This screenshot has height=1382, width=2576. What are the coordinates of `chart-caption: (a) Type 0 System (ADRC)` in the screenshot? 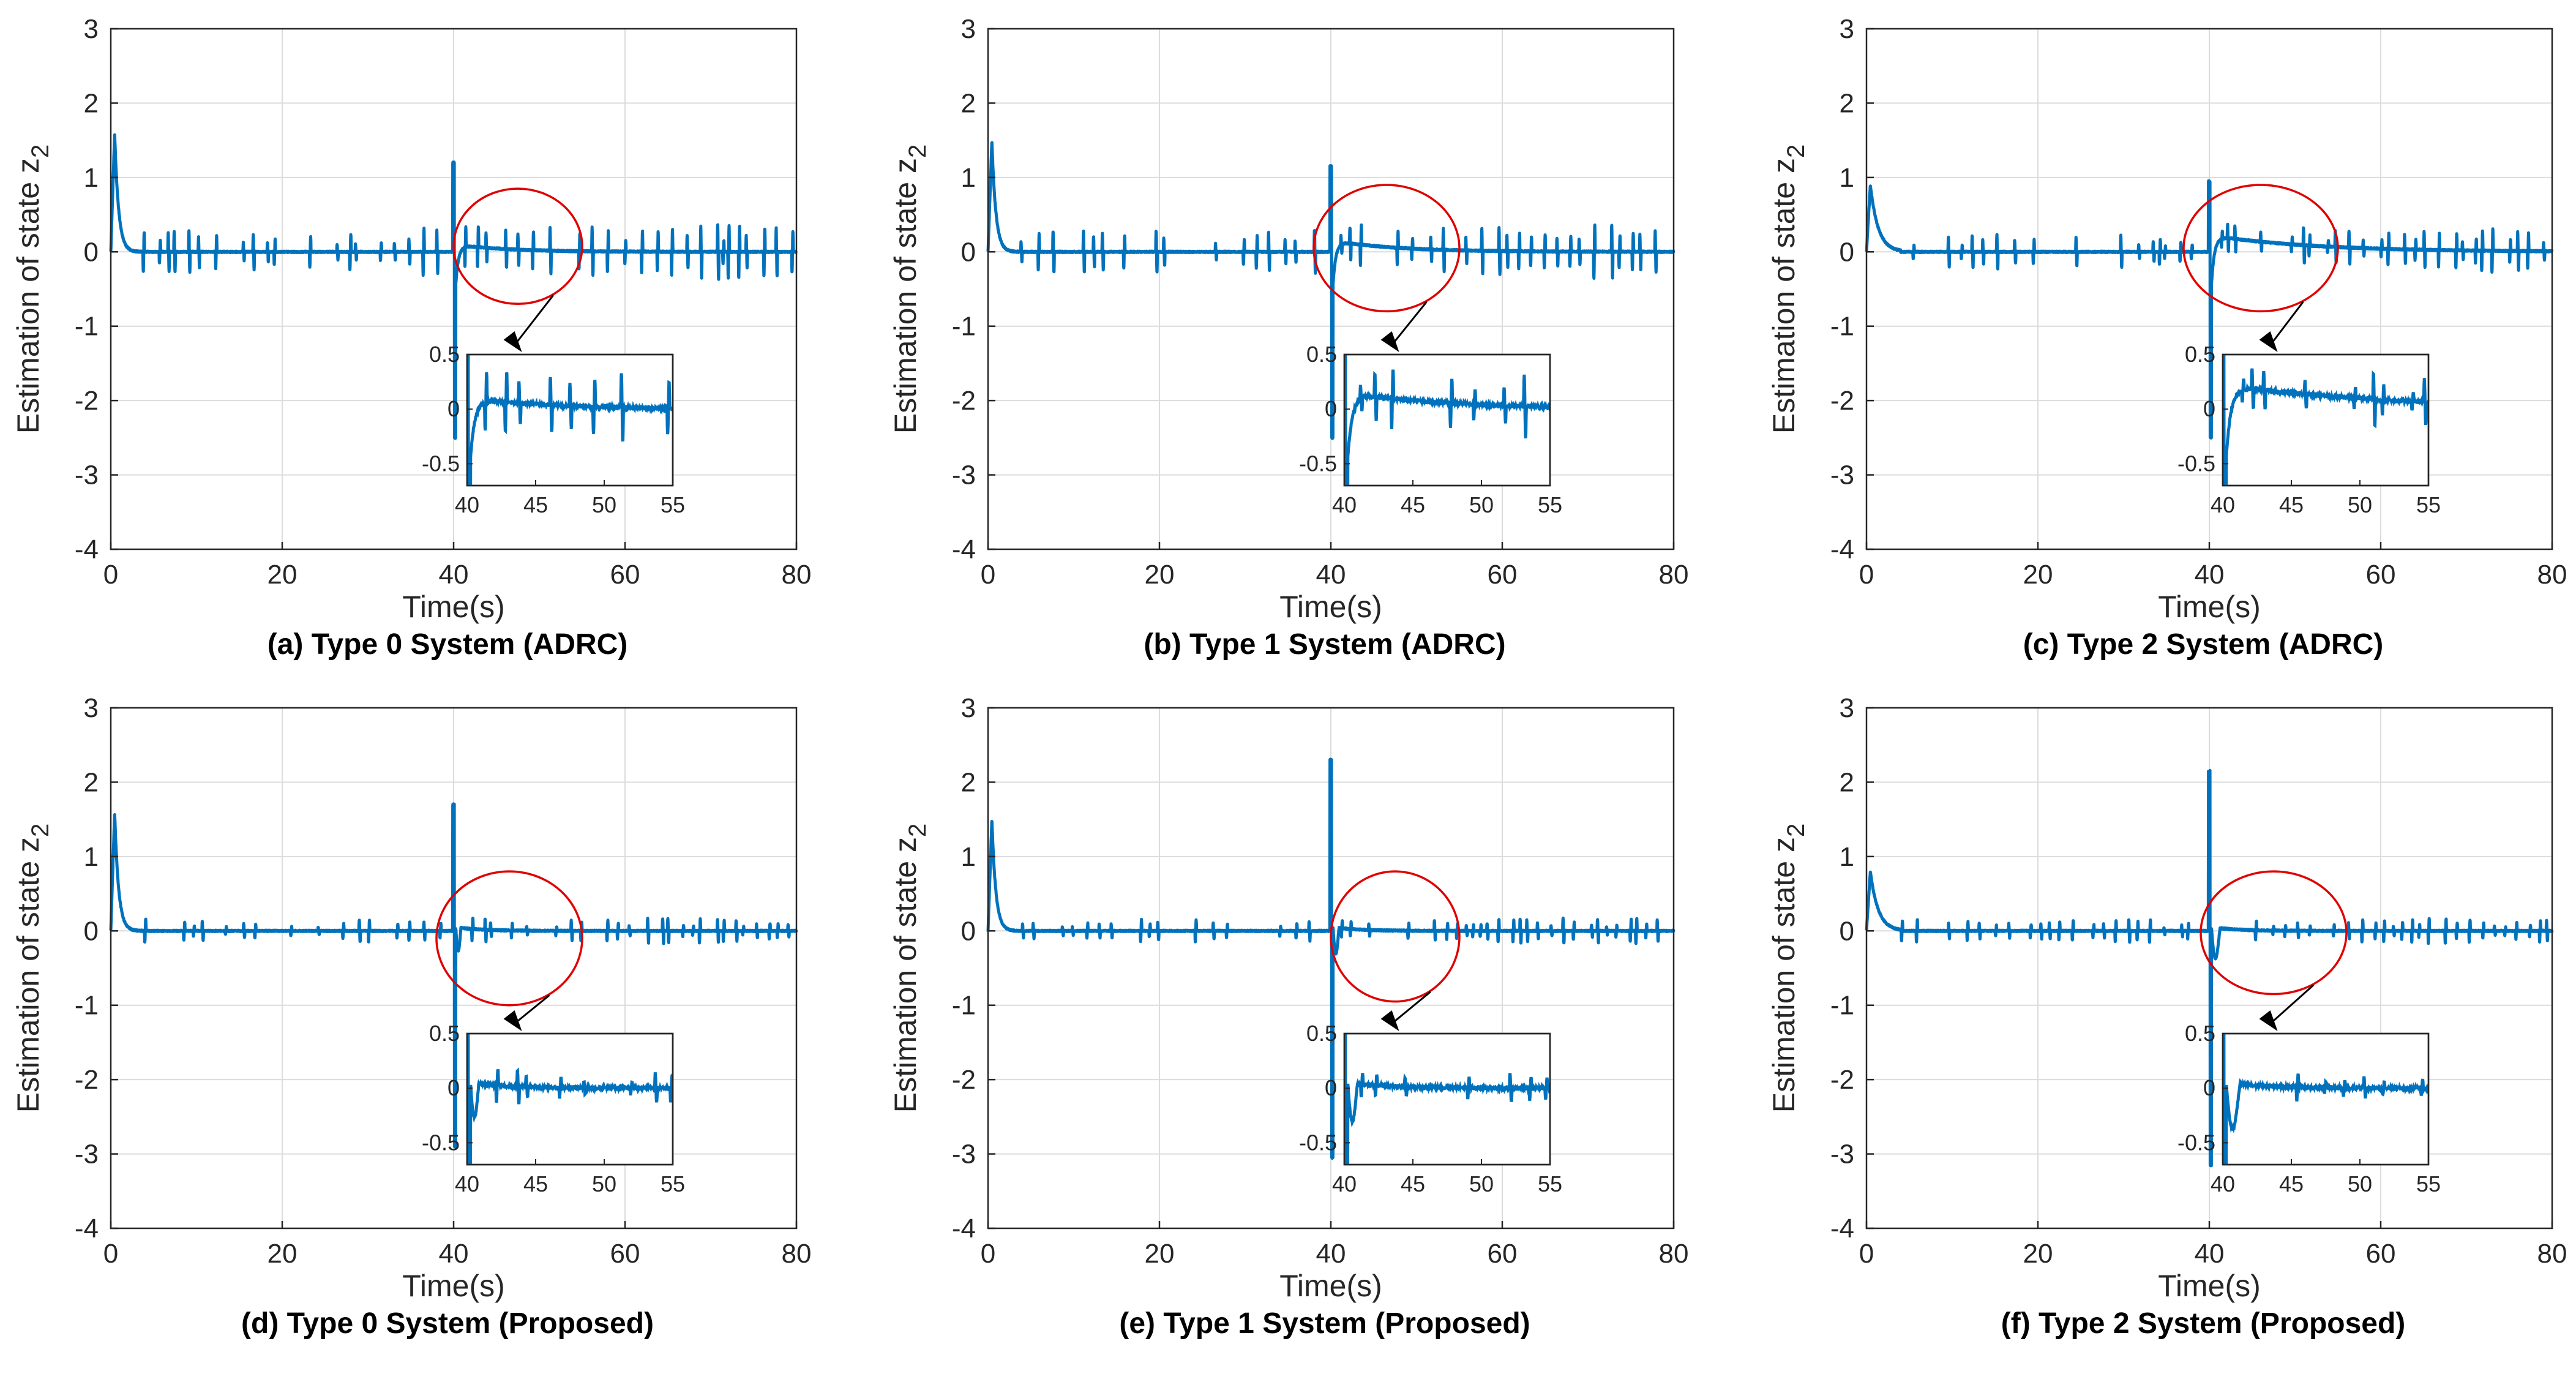 It's located at (448, 644).